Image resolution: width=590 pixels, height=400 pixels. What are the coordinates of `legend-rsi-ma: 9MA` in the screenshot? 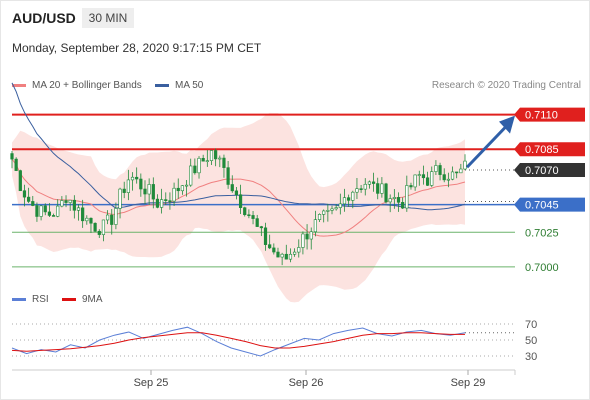 It's located at (82, 299).